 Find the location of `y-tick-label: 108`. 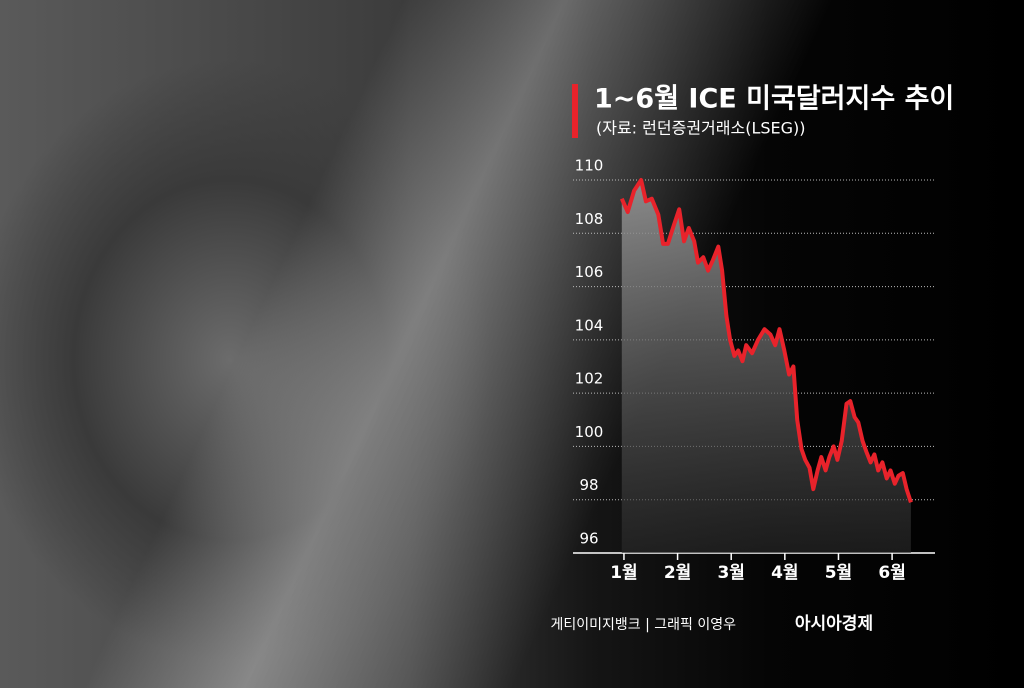

y-tick-label: 108 is located at coordinates (589, 219).